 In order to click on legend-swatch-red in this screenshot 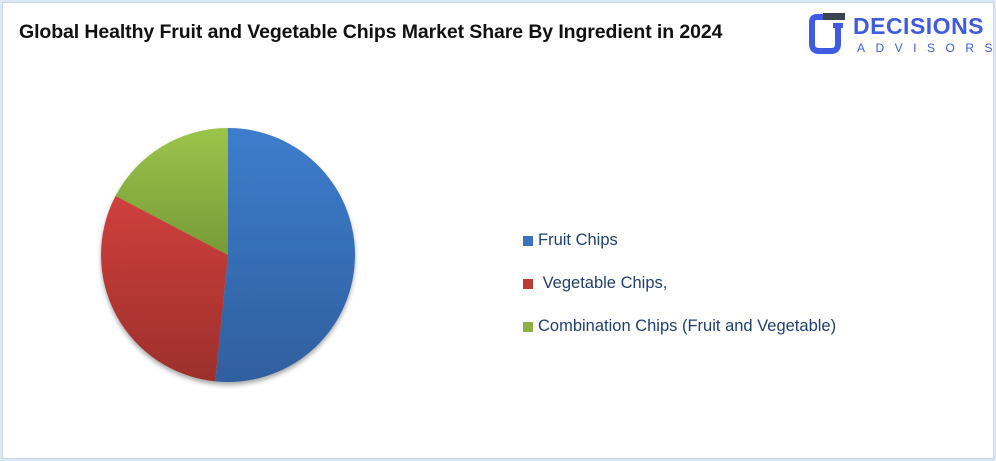, I will do `click(528, 283)`.